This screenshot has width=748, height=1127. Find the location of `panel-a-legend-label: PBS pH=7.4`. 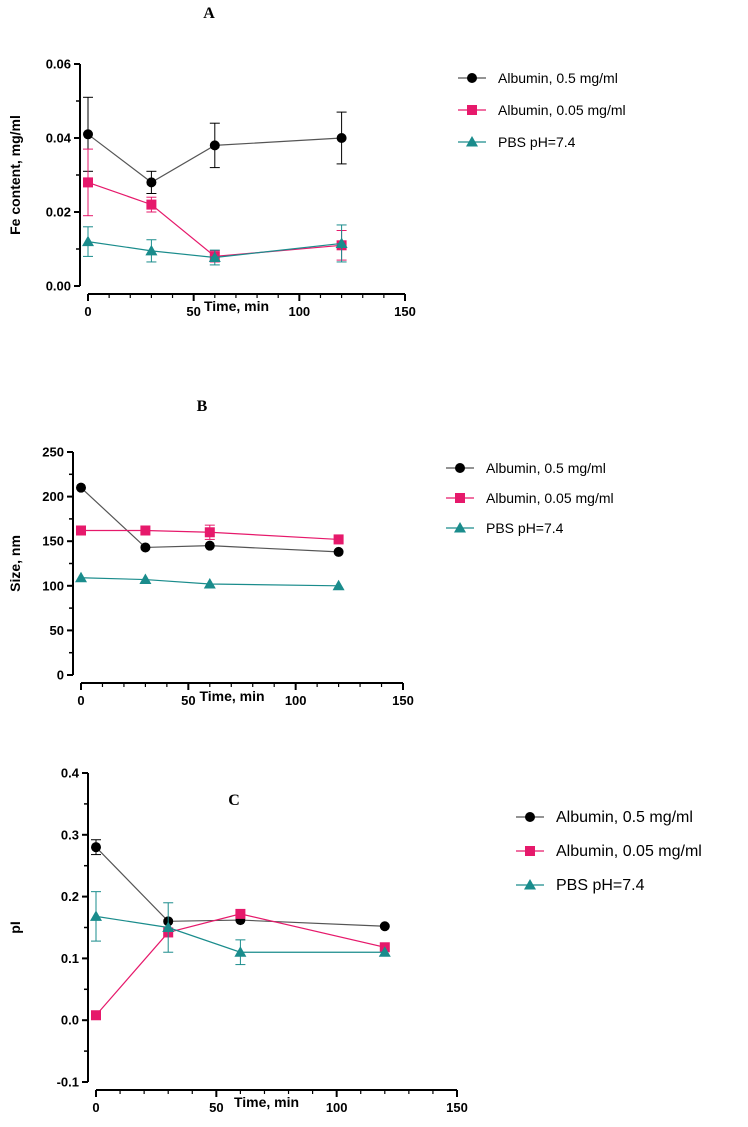

panel-a-legend-label: PBS pH=7.4 is located at coordinates (537, 142).